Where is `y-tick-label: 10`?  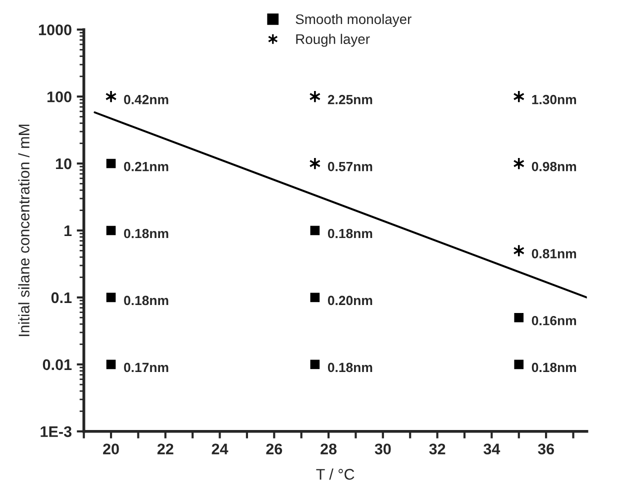
y-tick-label: 10 is located at coordinates (64, 164).